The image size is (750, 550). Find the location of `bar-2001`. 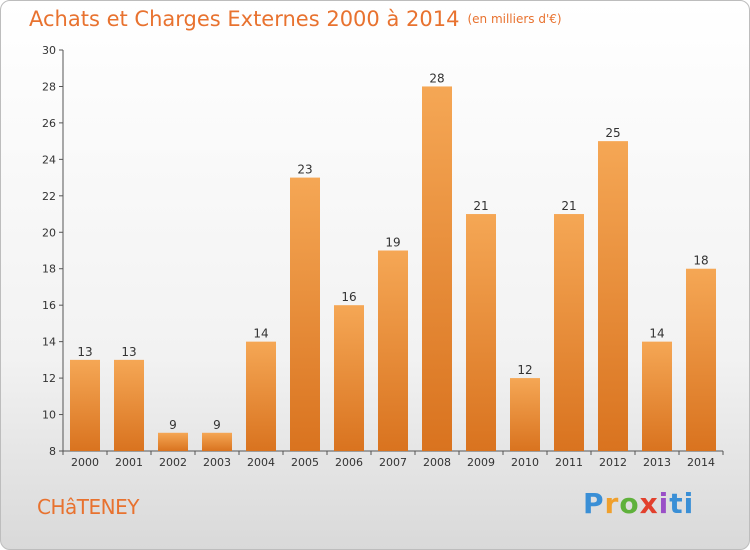

bar-2001 is located at coordinates (129, 405).